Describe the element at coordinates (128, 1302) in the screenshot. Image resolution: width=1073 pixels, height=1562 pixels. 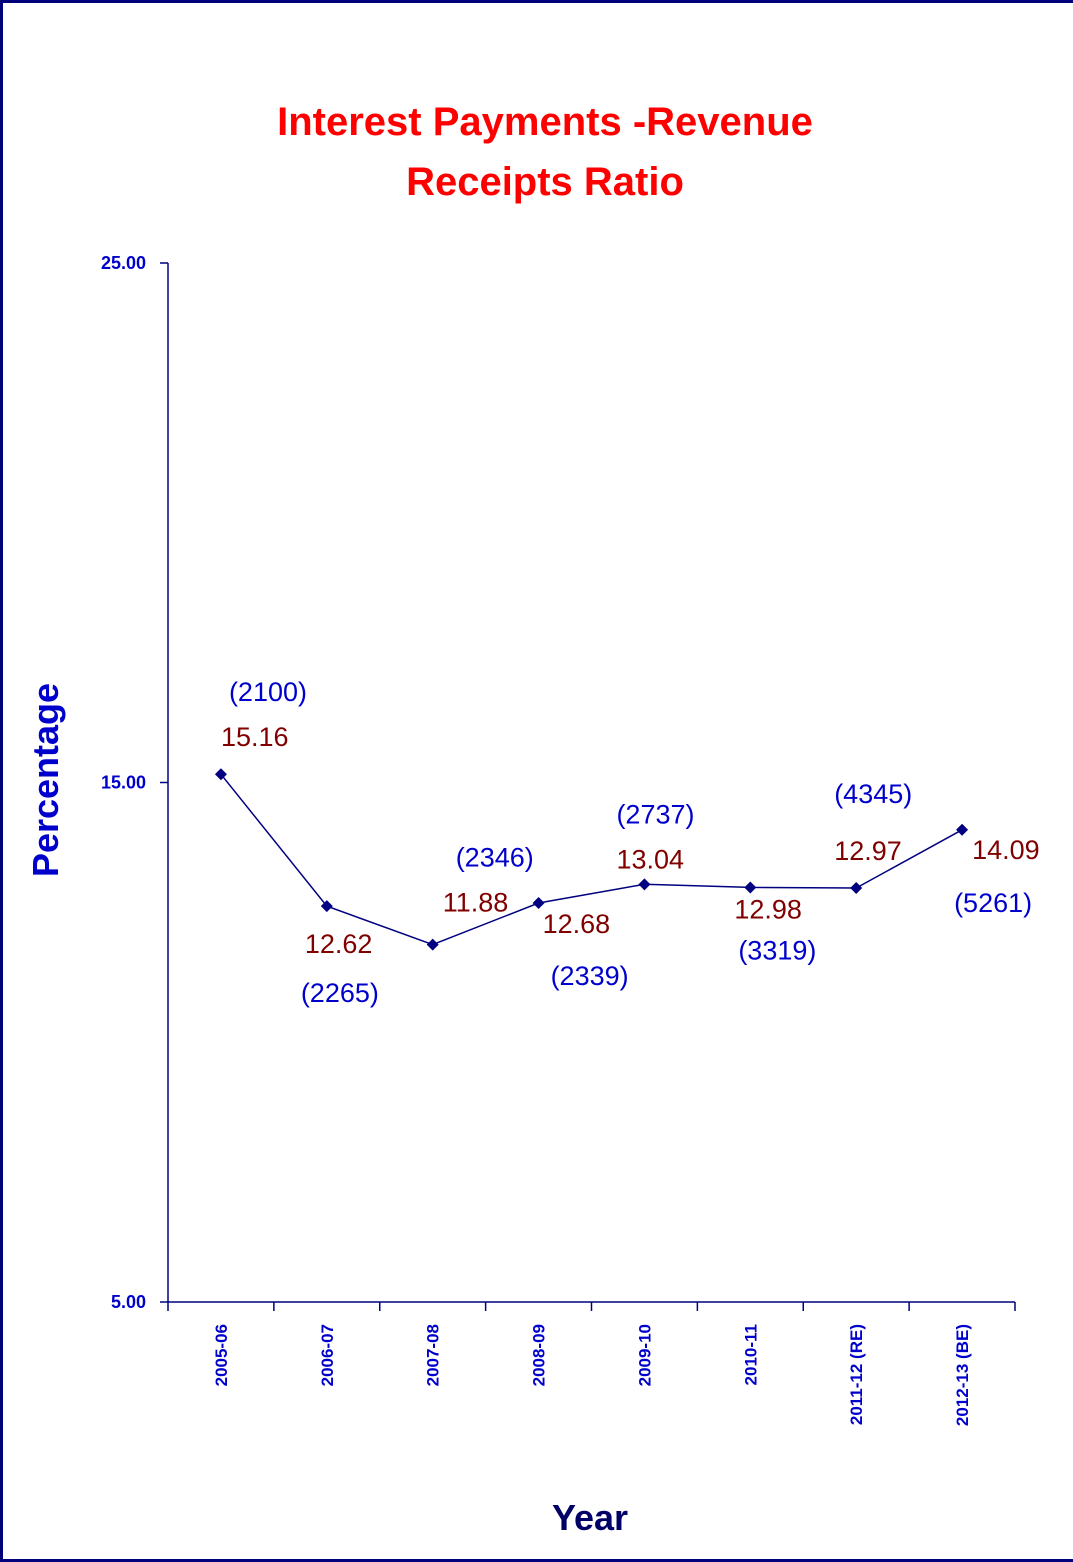
I see `y-tick-label: 5.00` at that location.